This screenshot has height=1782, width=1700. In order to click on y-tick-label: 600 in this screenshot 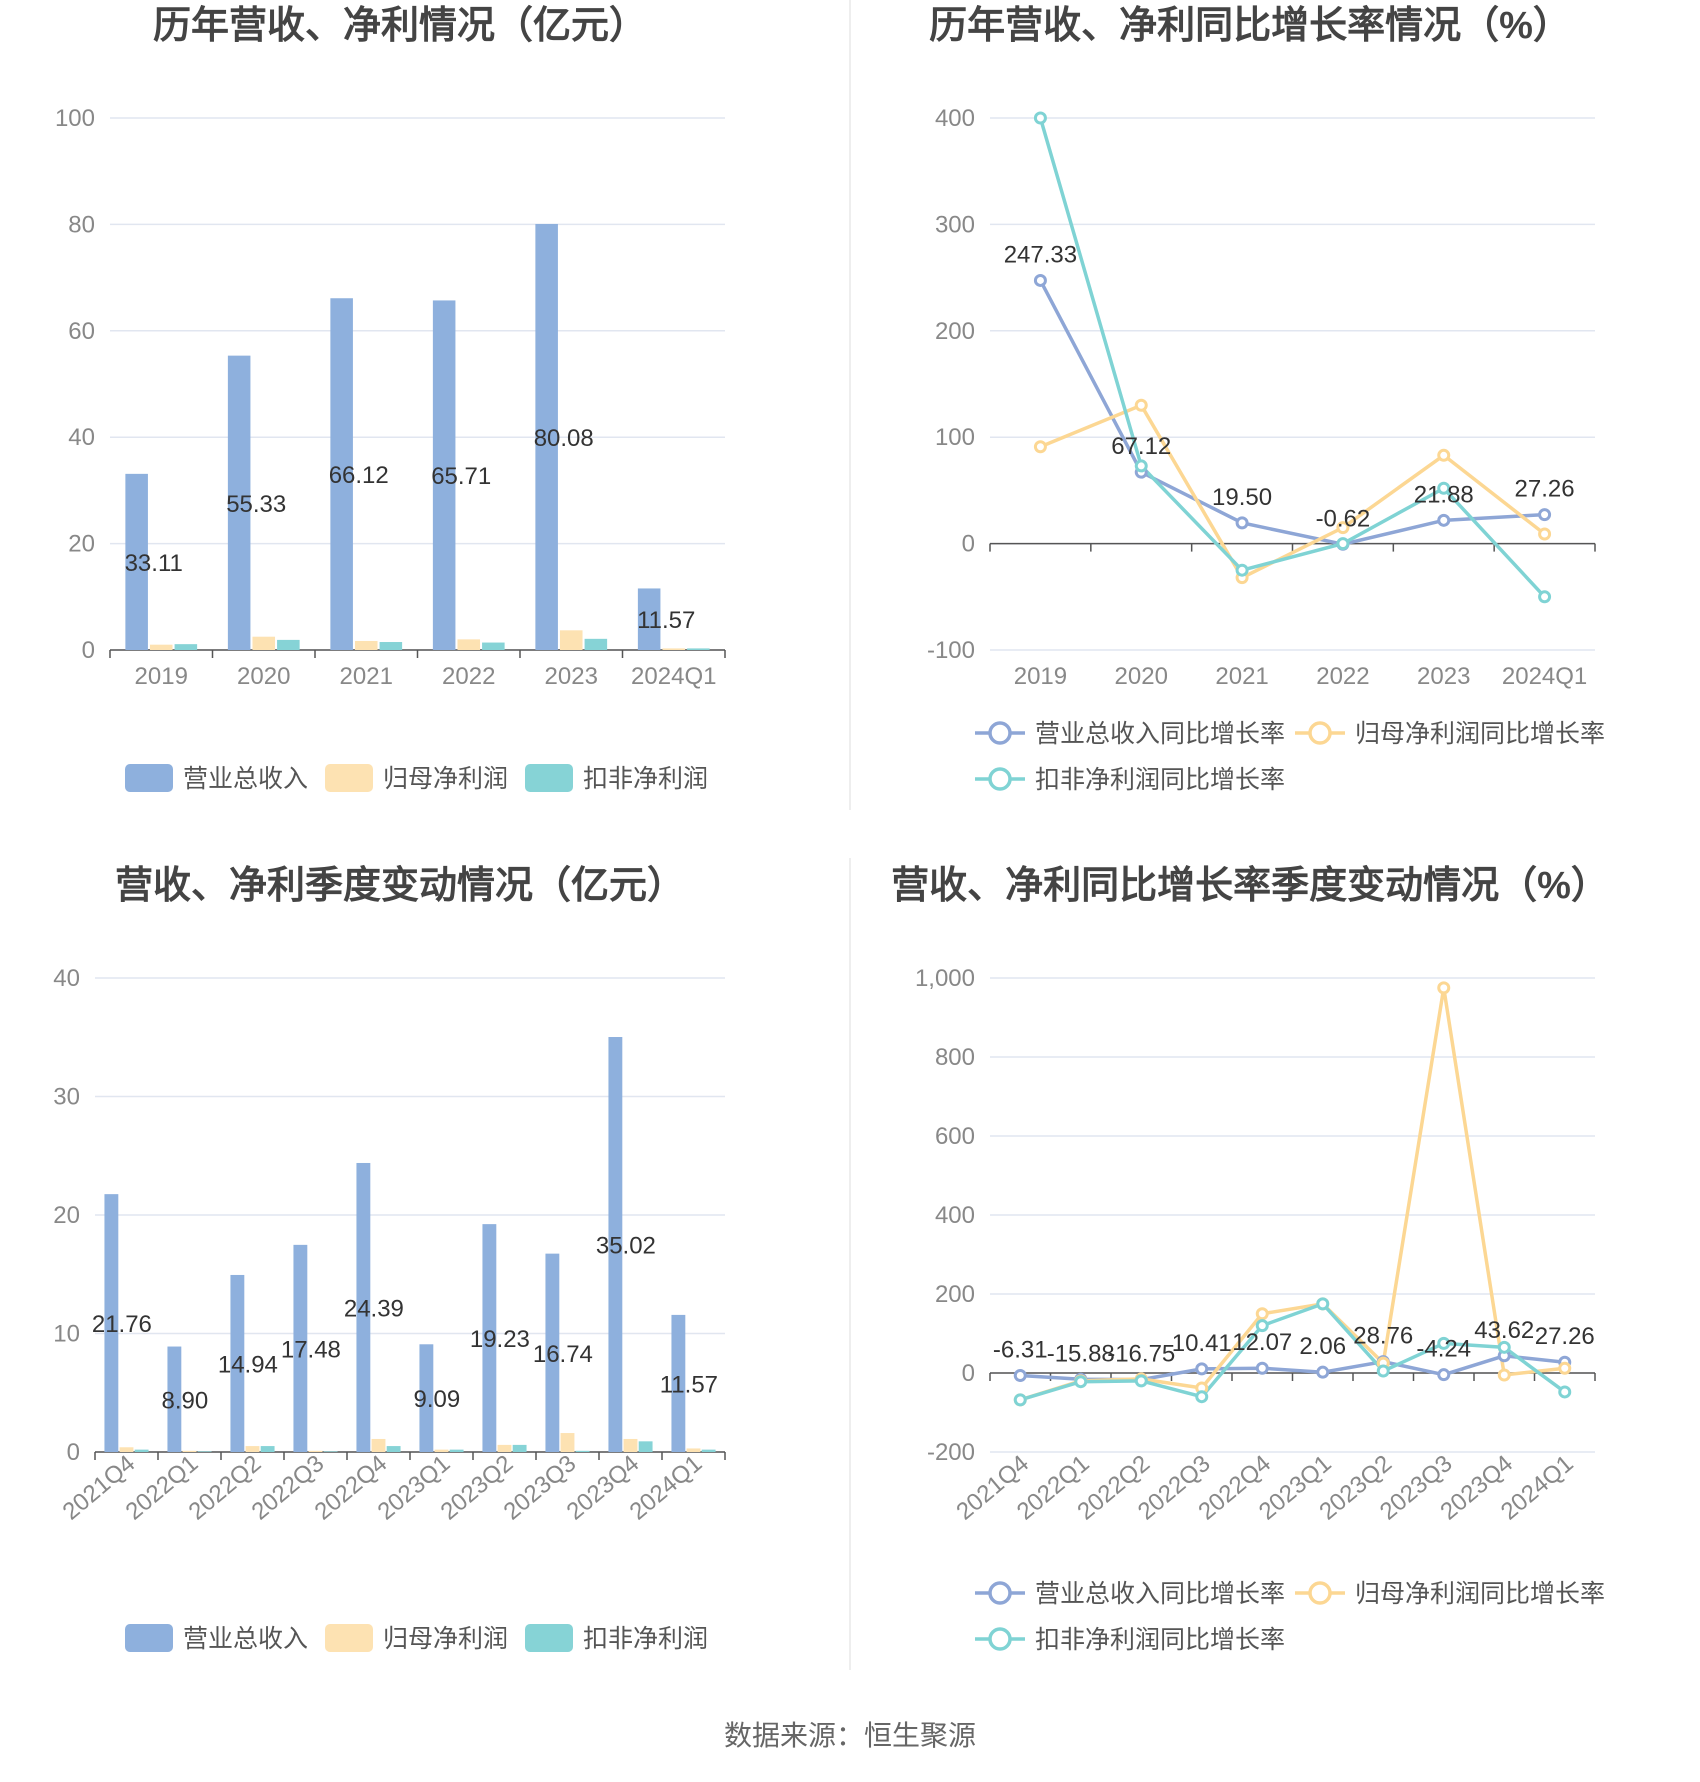, I will do `click(955, 1136)`.